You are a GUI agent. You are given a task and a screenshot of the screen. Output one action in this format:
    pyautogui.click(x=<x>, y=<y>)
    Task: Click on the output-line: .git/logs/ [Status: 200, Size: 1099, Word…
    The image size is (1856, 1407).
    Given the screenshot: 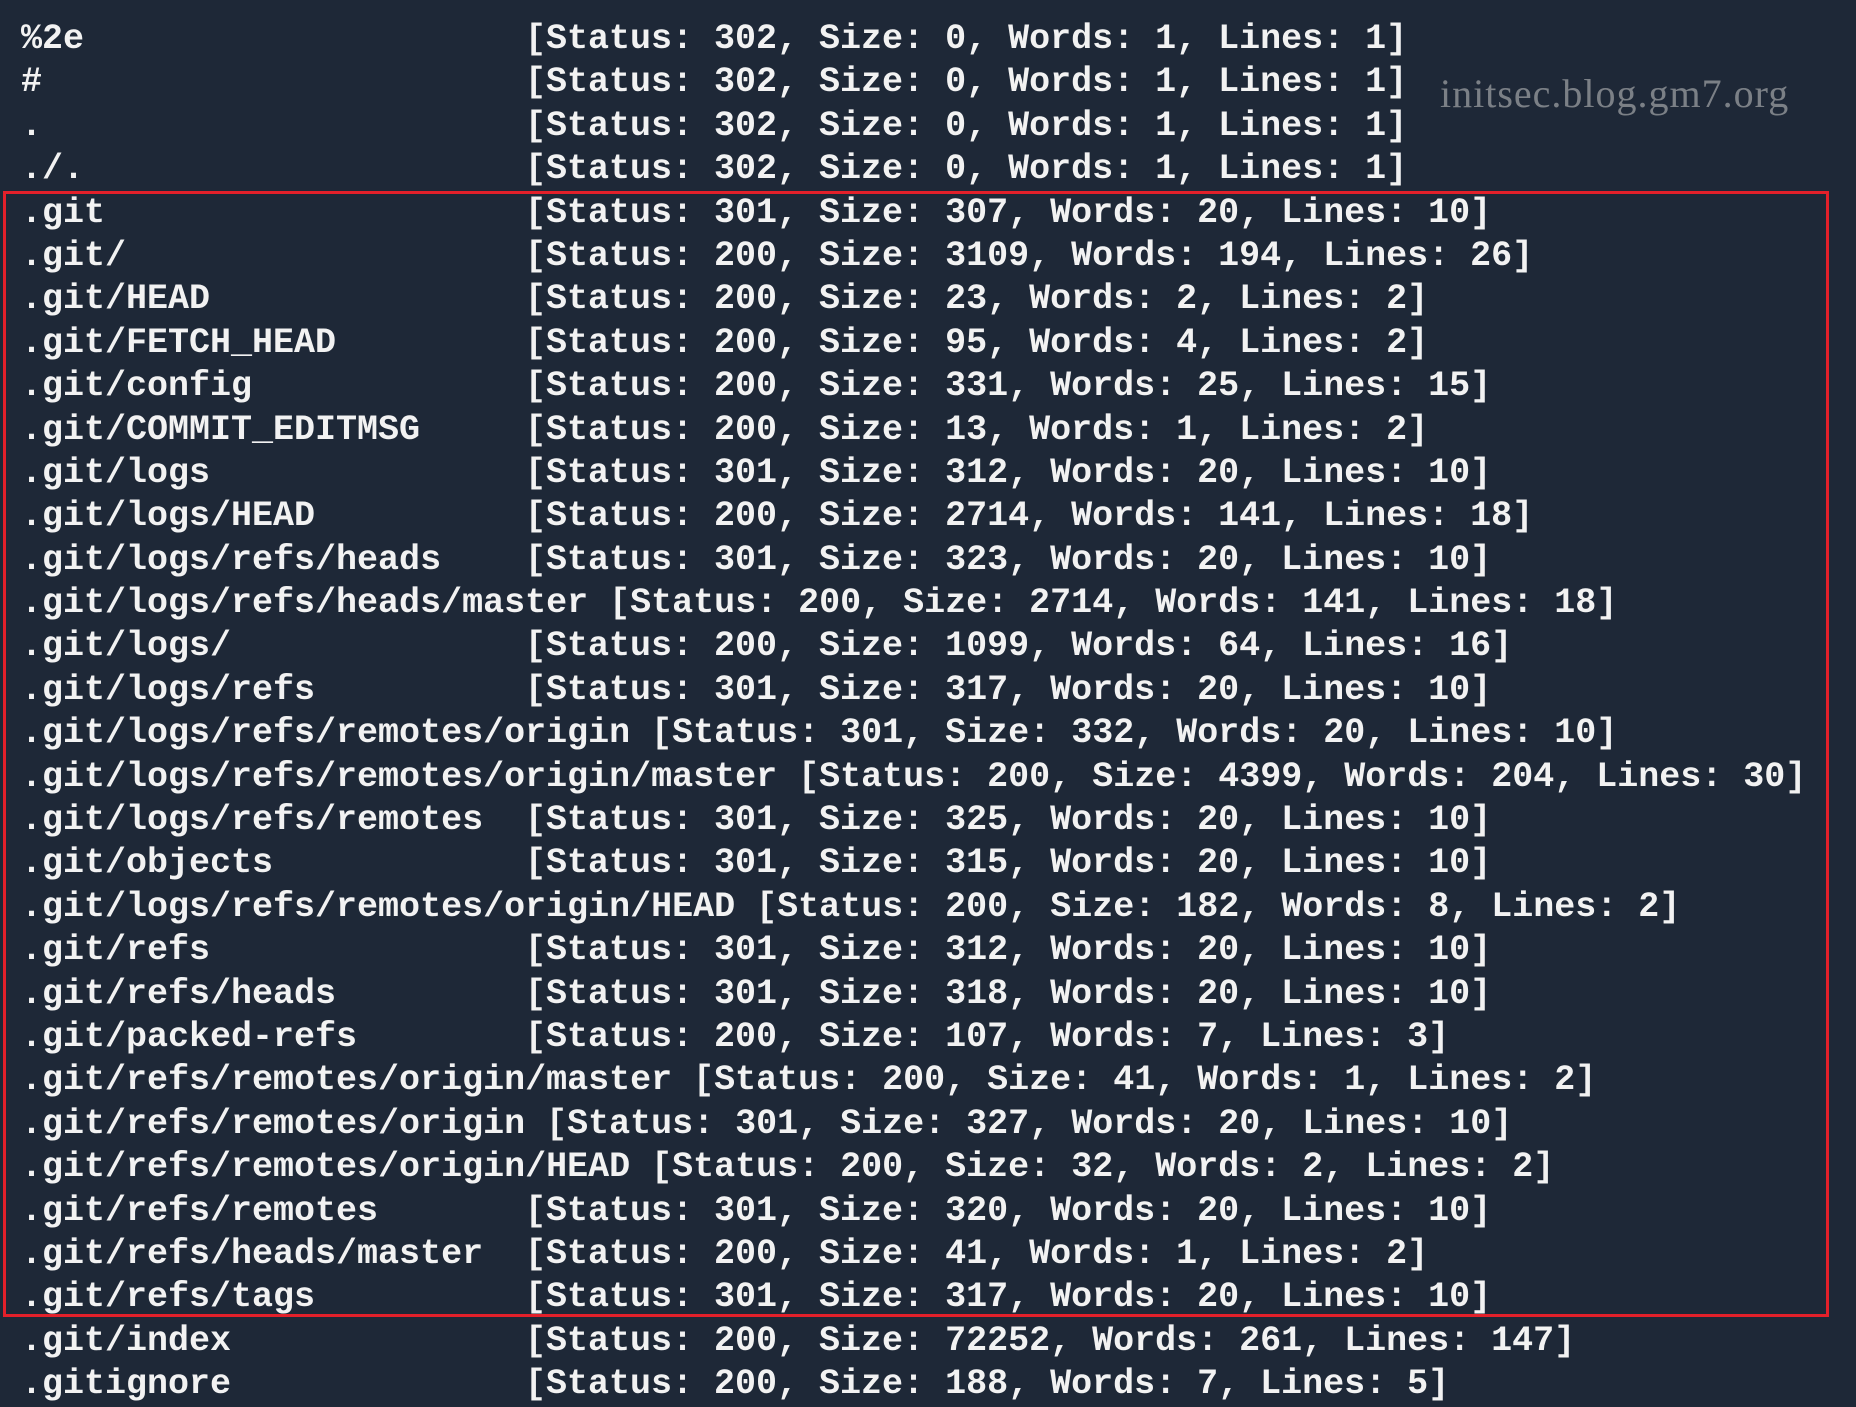 What is the action you would take?
    pyautogui.click(x=913, y=646)
    